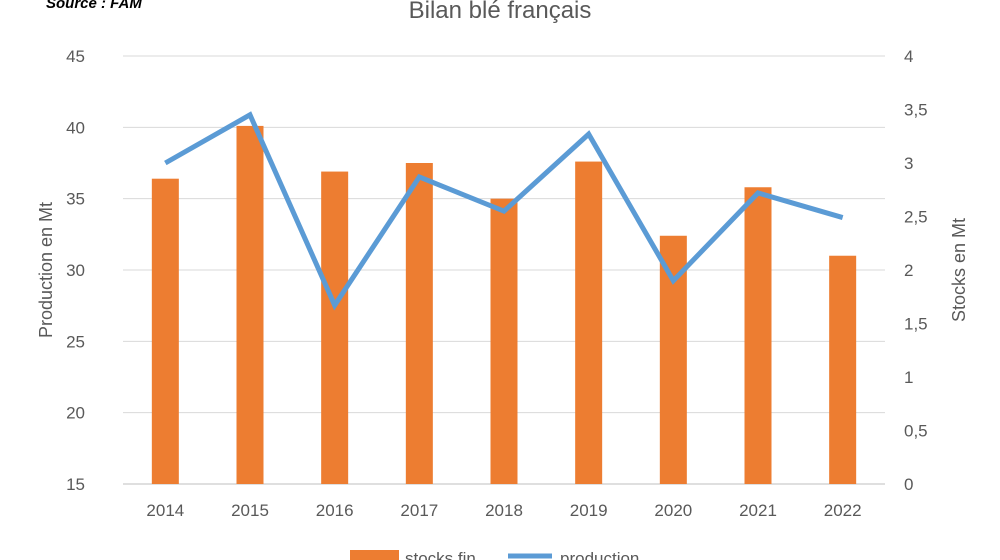  Describe the element at coordinates (165, 510) in the screenshot. I see `x-tick-label: 2014` at that location.